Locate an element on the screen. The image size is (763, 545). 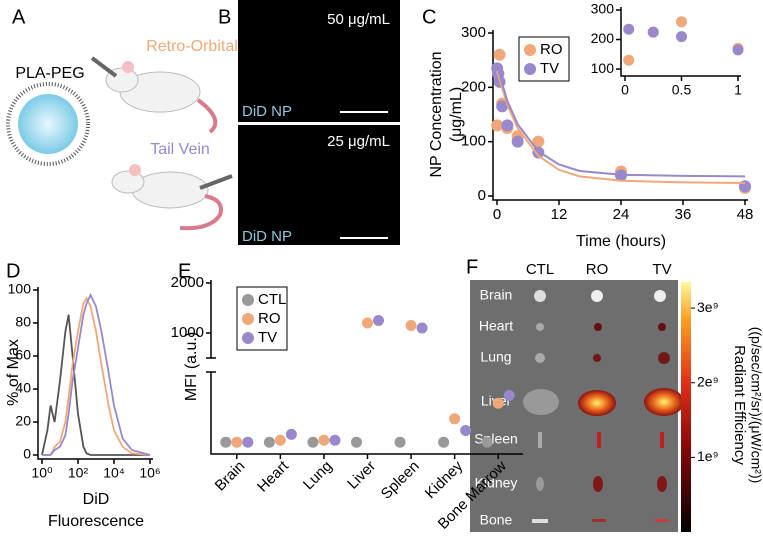
colorbar is located at coordinates (686, 407).